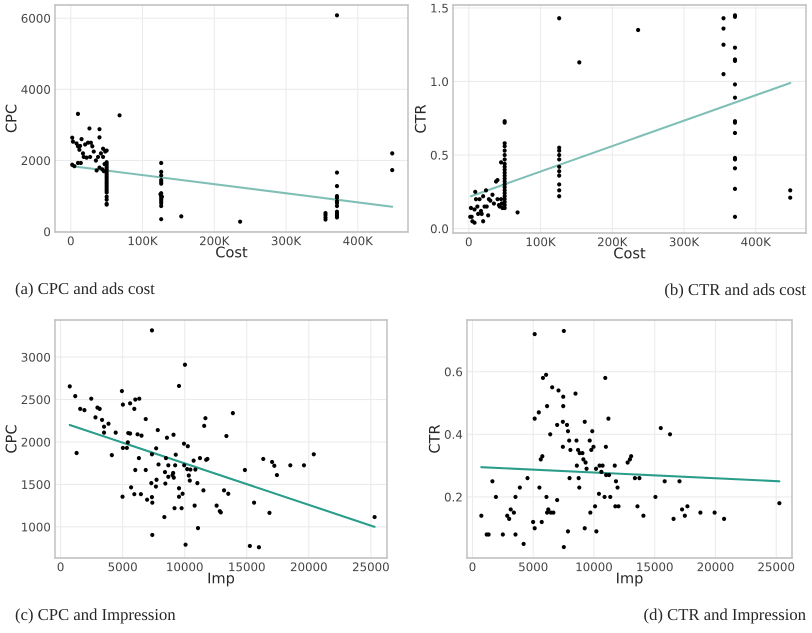  I want to click on y-tick-label: 2500, so click(36, 399).